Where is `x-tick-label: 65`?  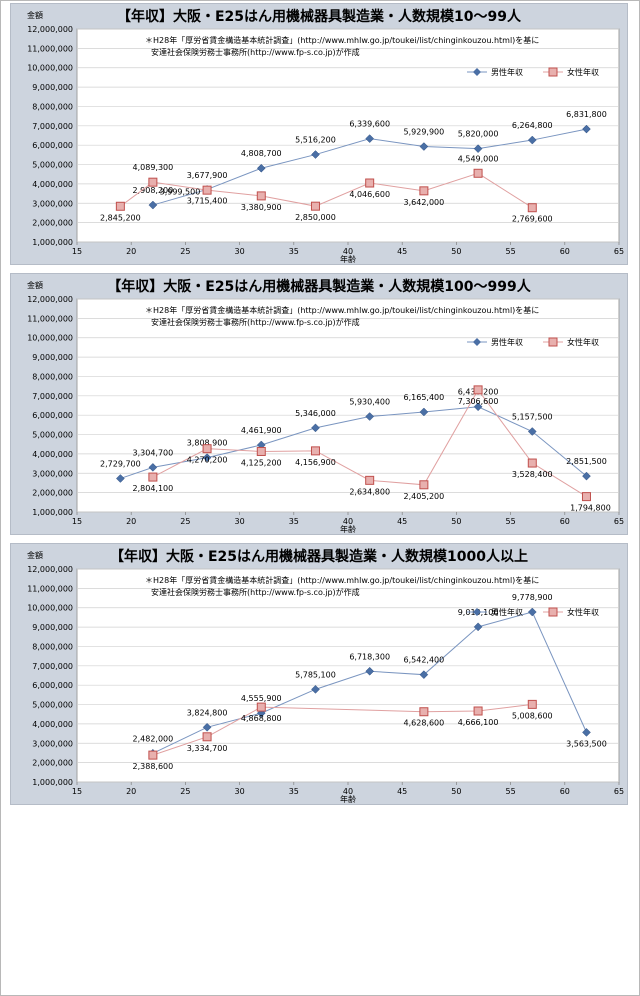 x-tick-label: 65 is located at coordinates (619, 251).